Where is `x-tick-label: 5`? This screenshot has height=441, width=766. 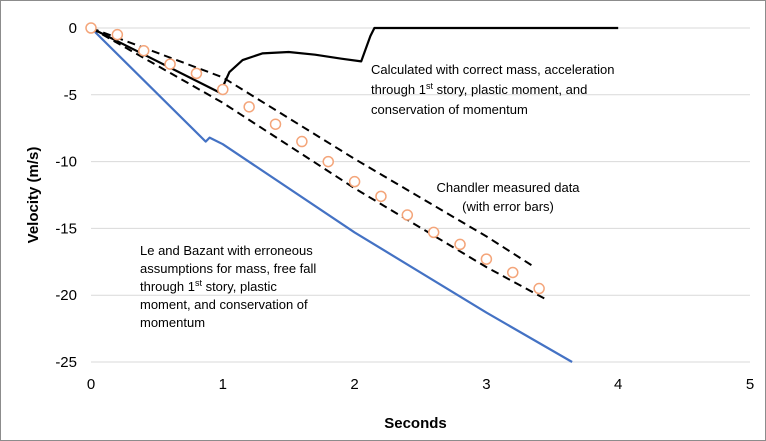 x-tick-label: 5 is located at coordinates (750, 384).